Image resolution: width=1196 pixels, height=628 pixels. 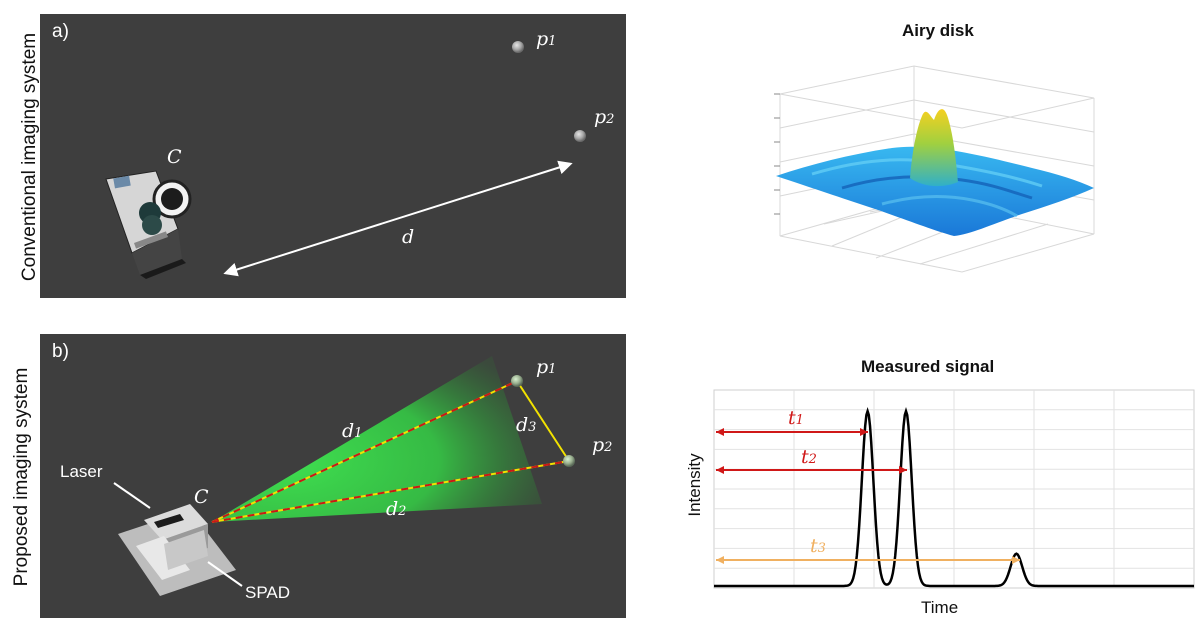 I want to click on device-icon, so click(x=177, y=550).